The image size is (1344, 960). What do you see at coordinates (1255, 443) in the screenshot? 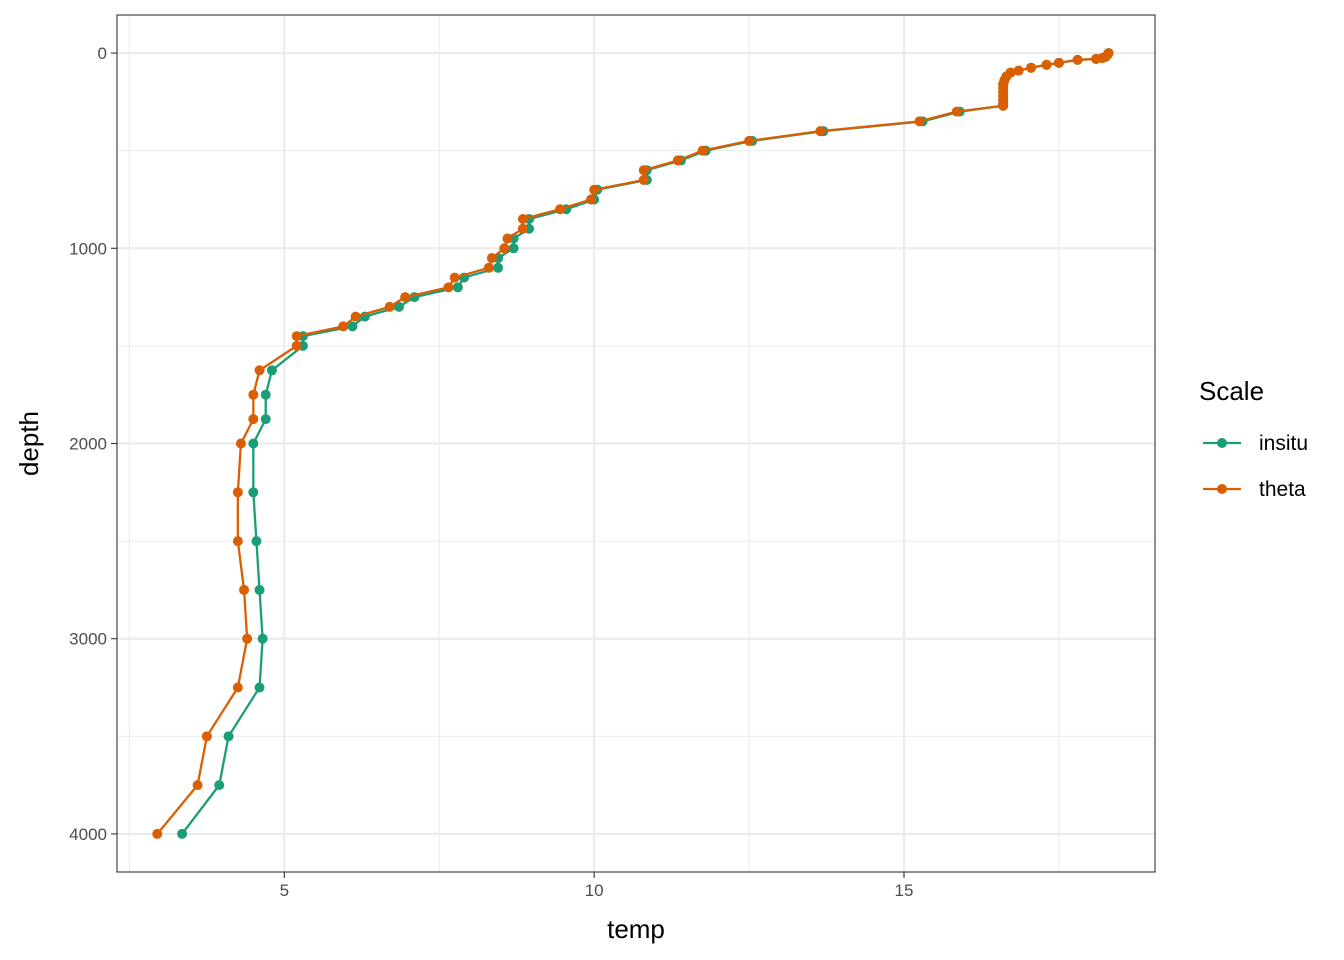
I see `legend-item-insitu: insitu` at bounding box center [1255, 443].